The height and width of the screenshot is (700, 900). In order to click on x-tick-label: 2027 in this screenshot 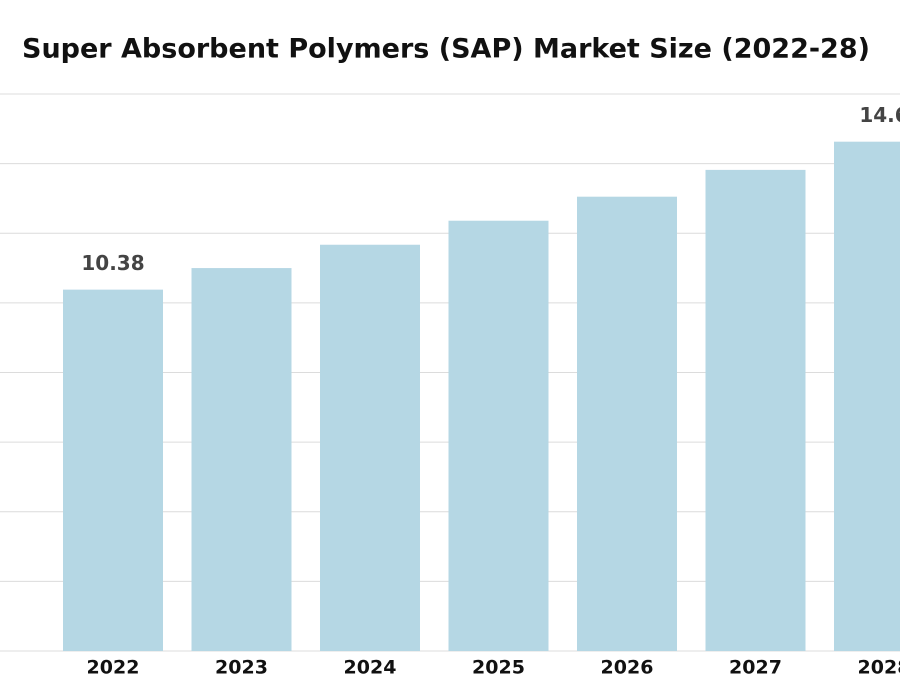, I will do `click(755, 668)`.